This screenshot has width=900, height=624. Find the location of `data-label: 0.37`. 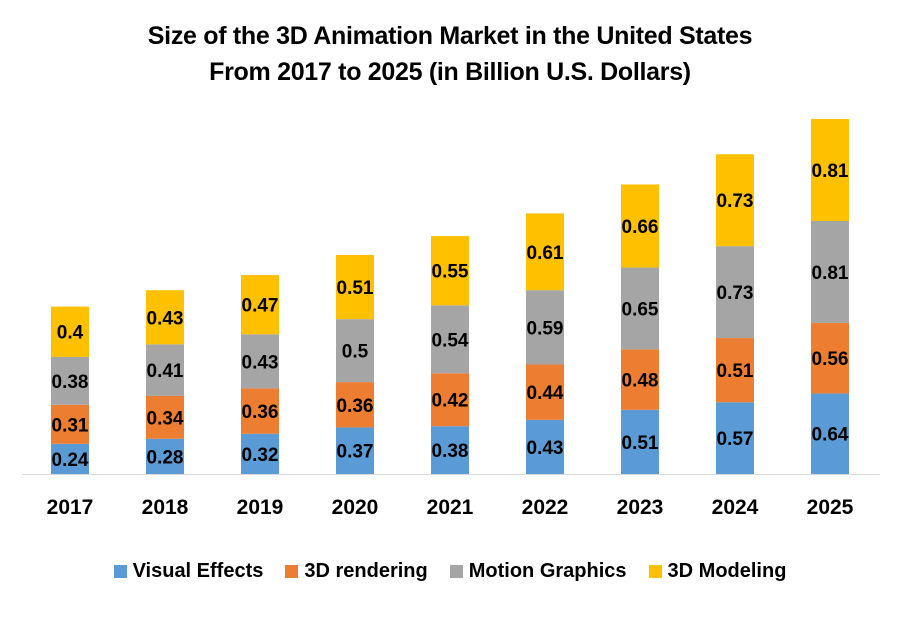

data-label: 0.37 is located at coordinates (355, 452).